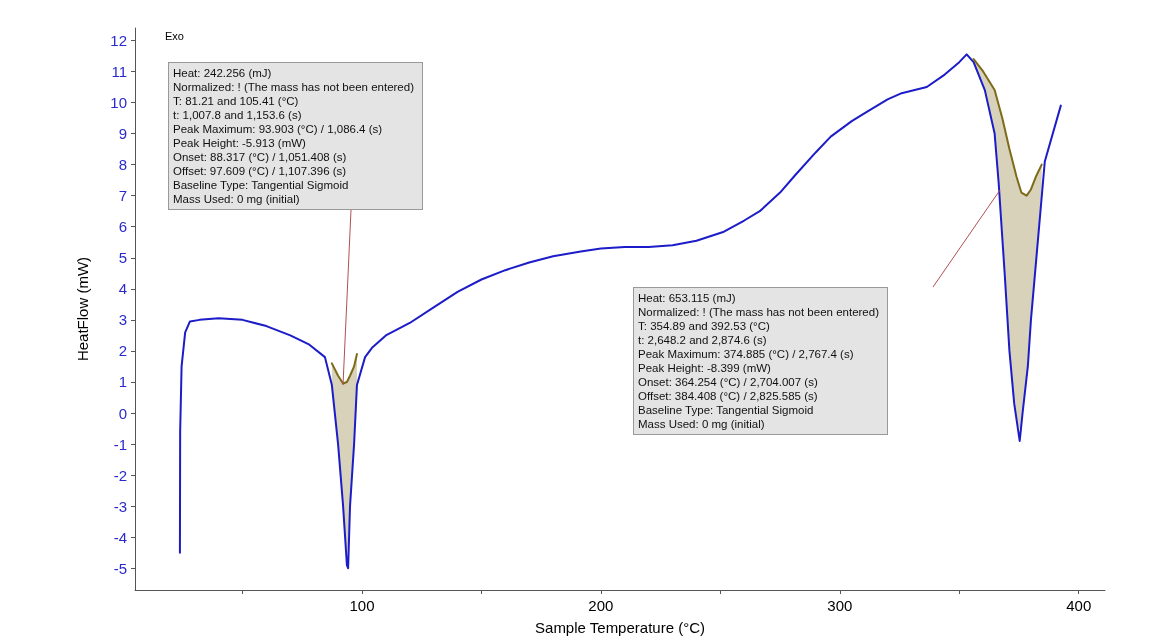  I want to click on annotation: Heat: 242.256 (mJ), so click(223, 73).